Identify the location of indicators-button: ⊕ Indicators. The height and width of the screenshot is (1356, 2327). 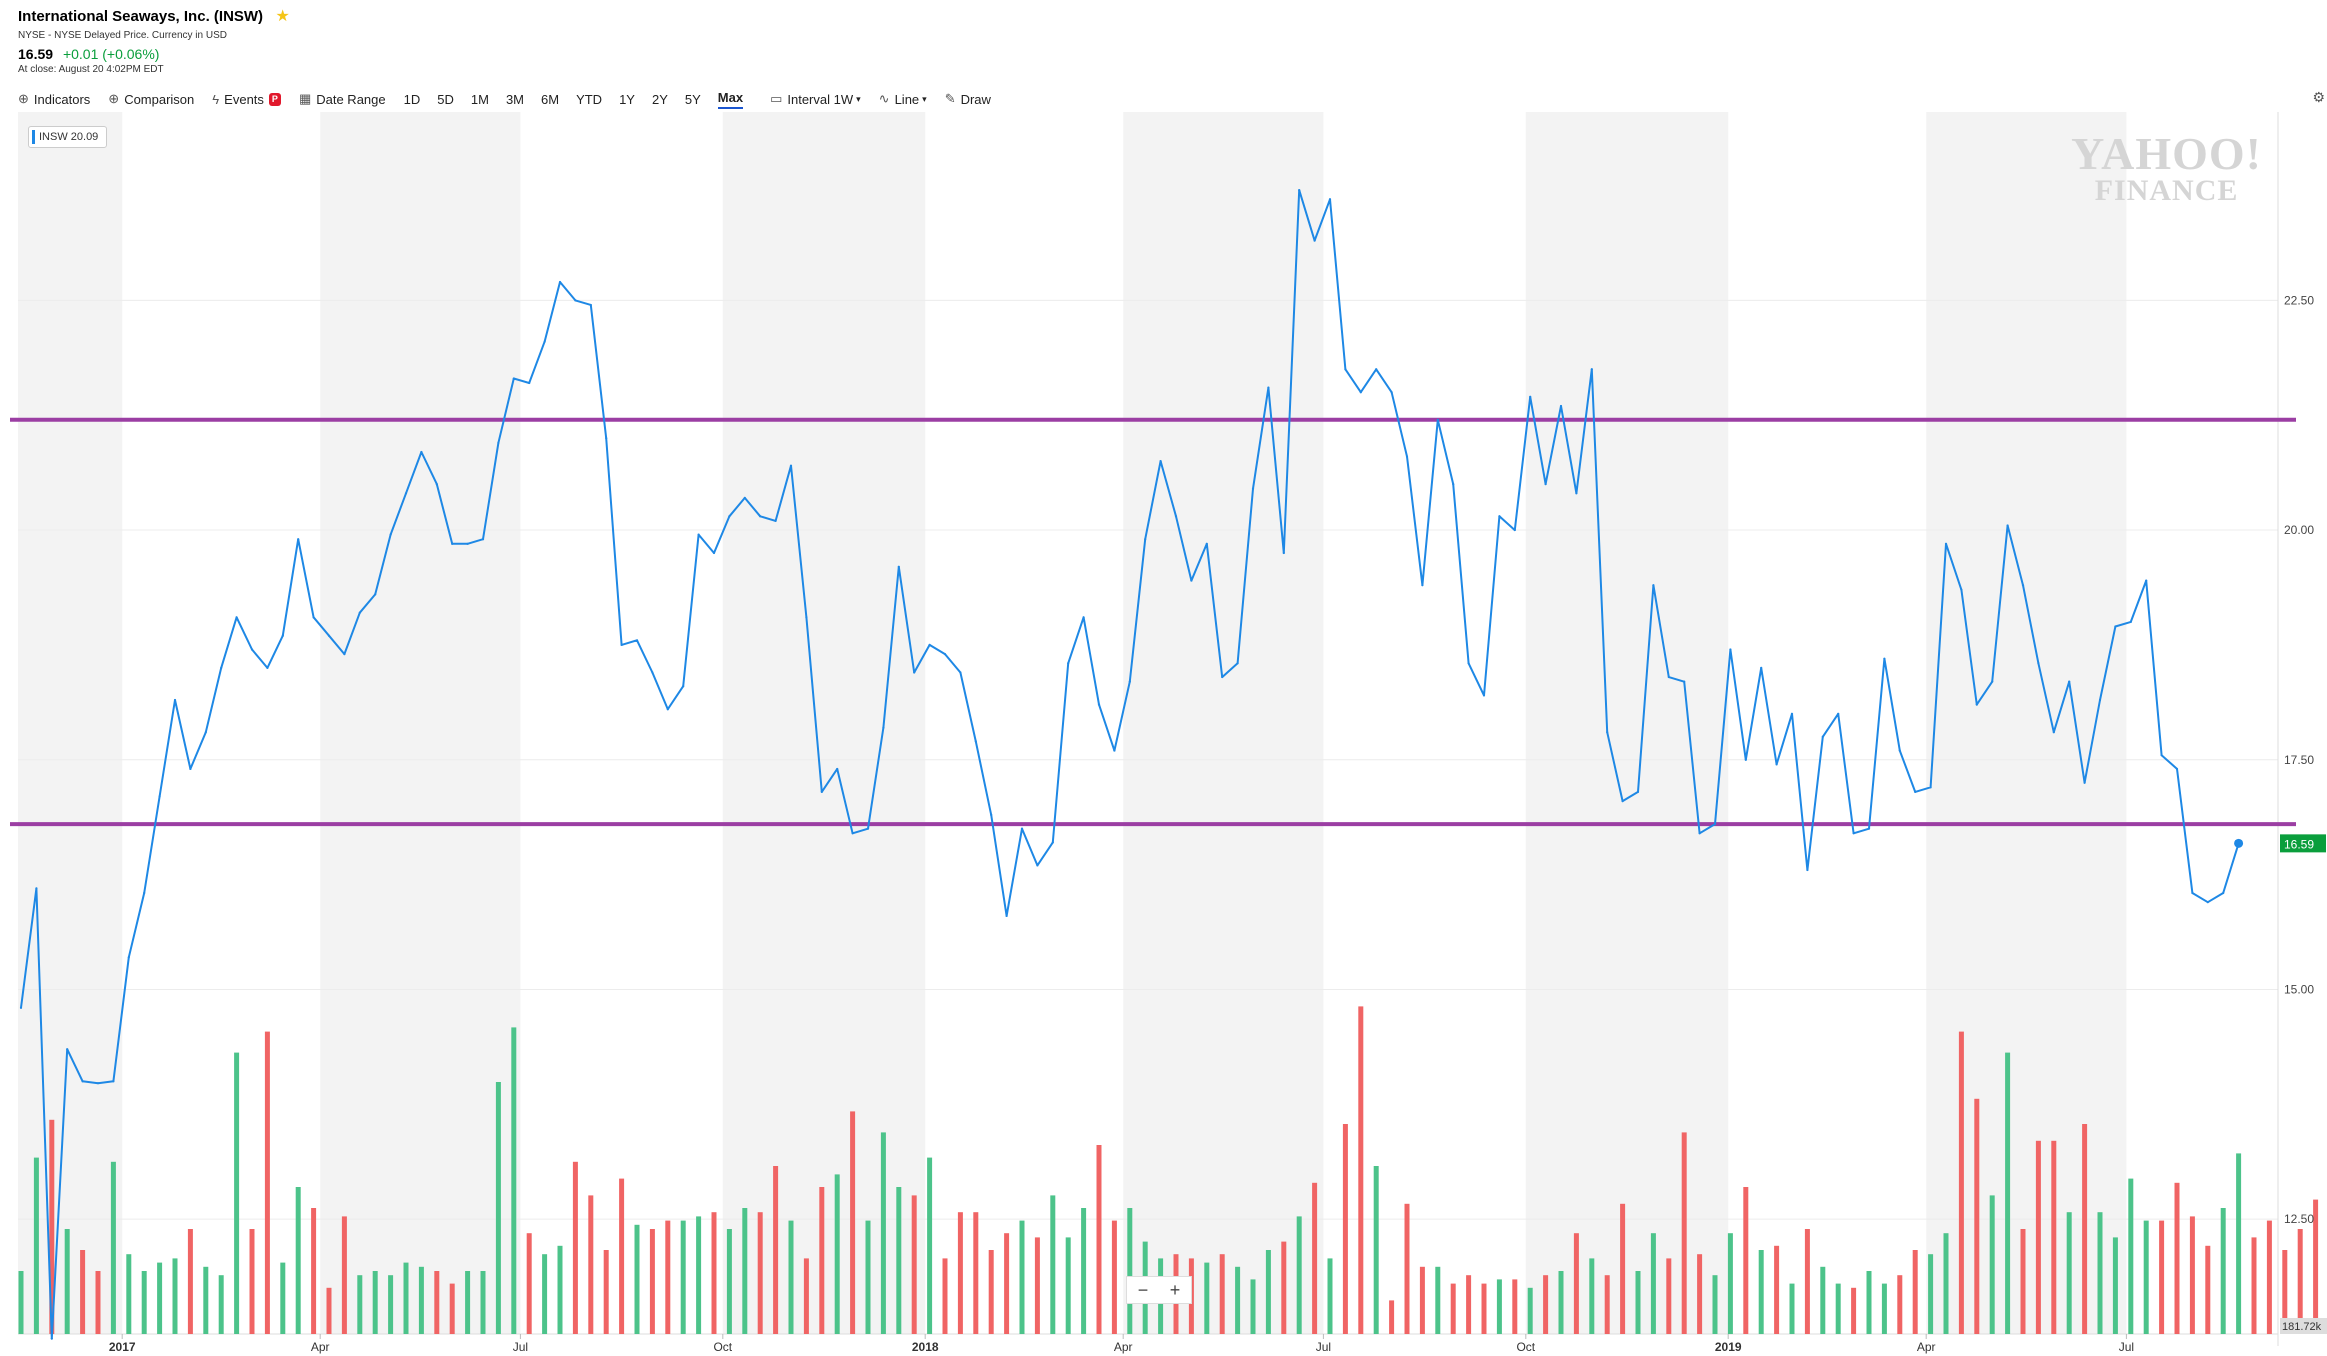
(54, 99).